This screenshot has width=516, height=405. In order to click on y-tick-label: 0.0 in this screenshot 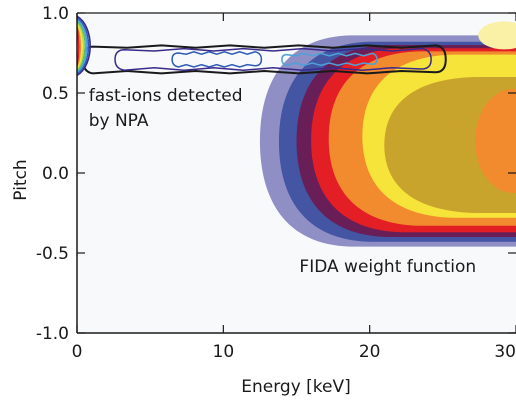, I will do `click(55, 174)`.